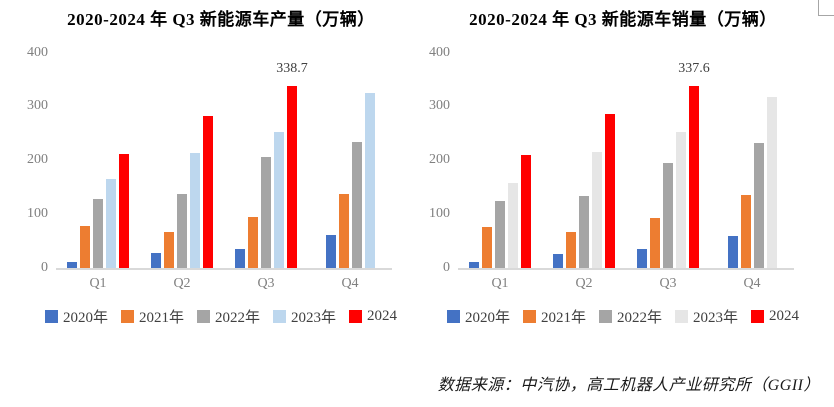 This screenshot has width=834, height=407. Describe the element at coordinates (292, 164) in the screenshot. I see `bar-2024-q3: 338.7` at that location.